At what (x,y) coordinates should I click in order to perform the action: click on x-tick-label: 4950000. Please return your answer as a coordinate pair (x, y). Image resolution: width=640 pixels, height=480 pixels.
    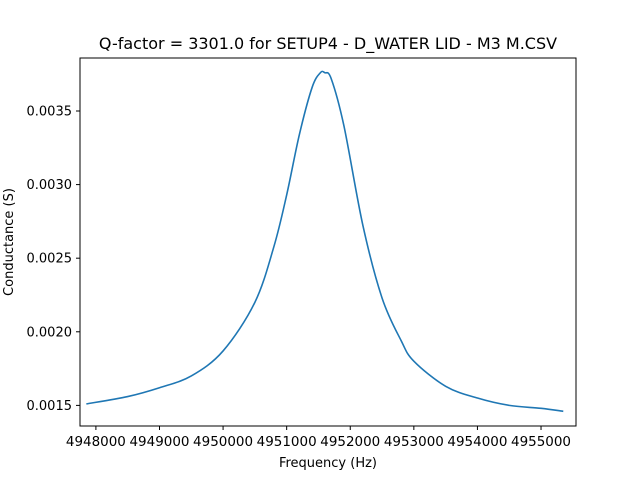
    Looking at the image, I should click on (223, 442).